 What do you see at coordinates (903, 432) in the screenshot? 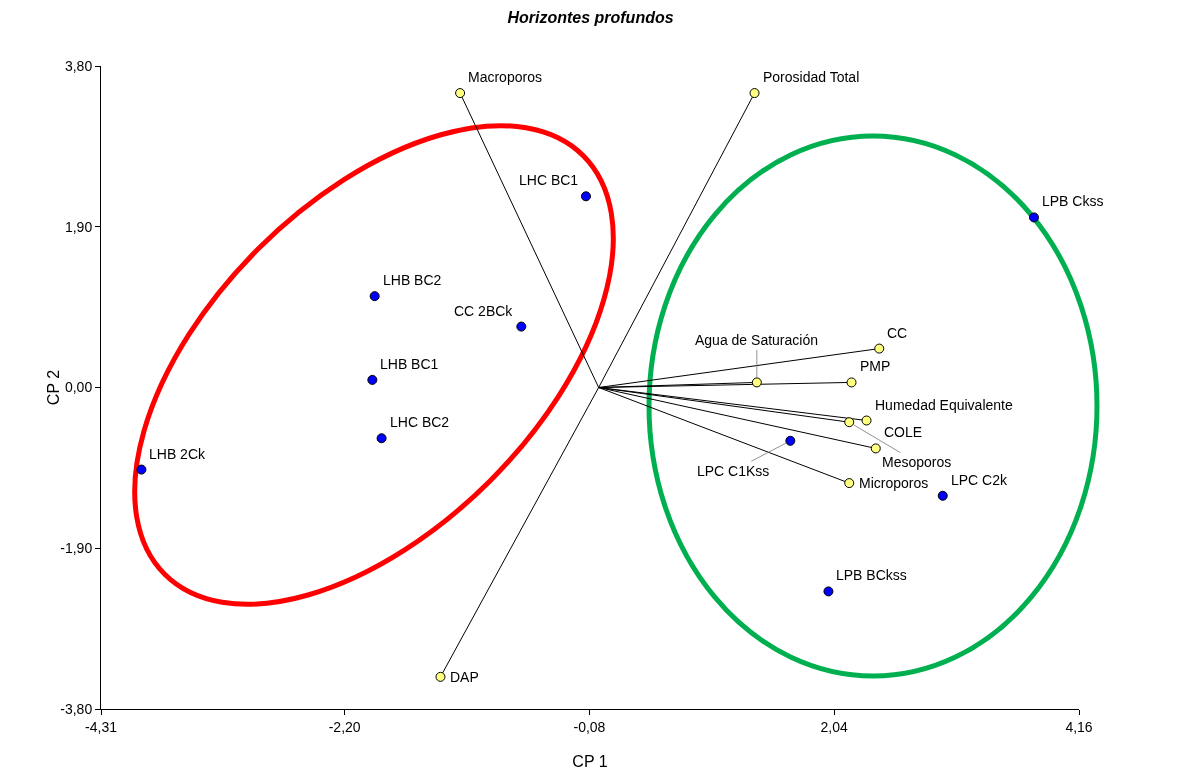
I see `annotation: COLE` at bounding box center [903, 432].